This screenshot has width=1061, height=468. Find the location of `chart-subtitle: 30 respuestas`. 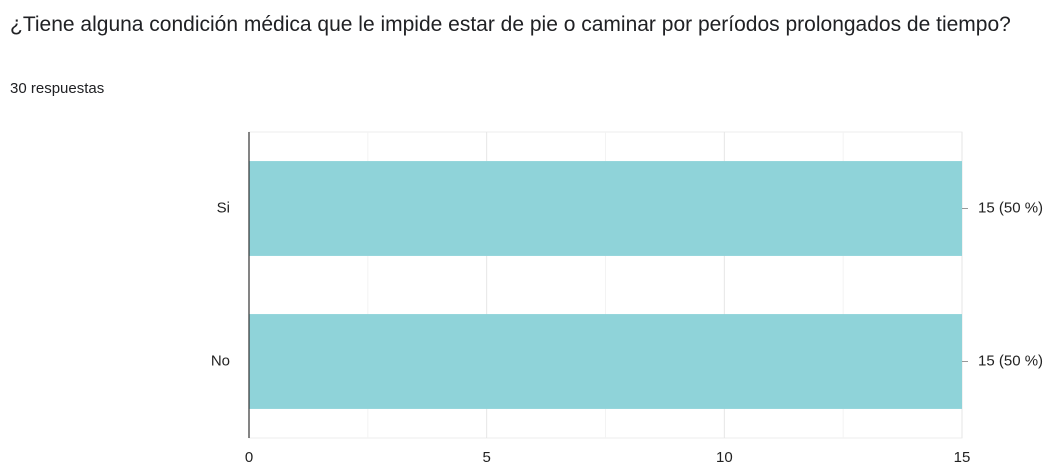

chart-subtitle: 30 respuestas is located at coordinates (57, 88).